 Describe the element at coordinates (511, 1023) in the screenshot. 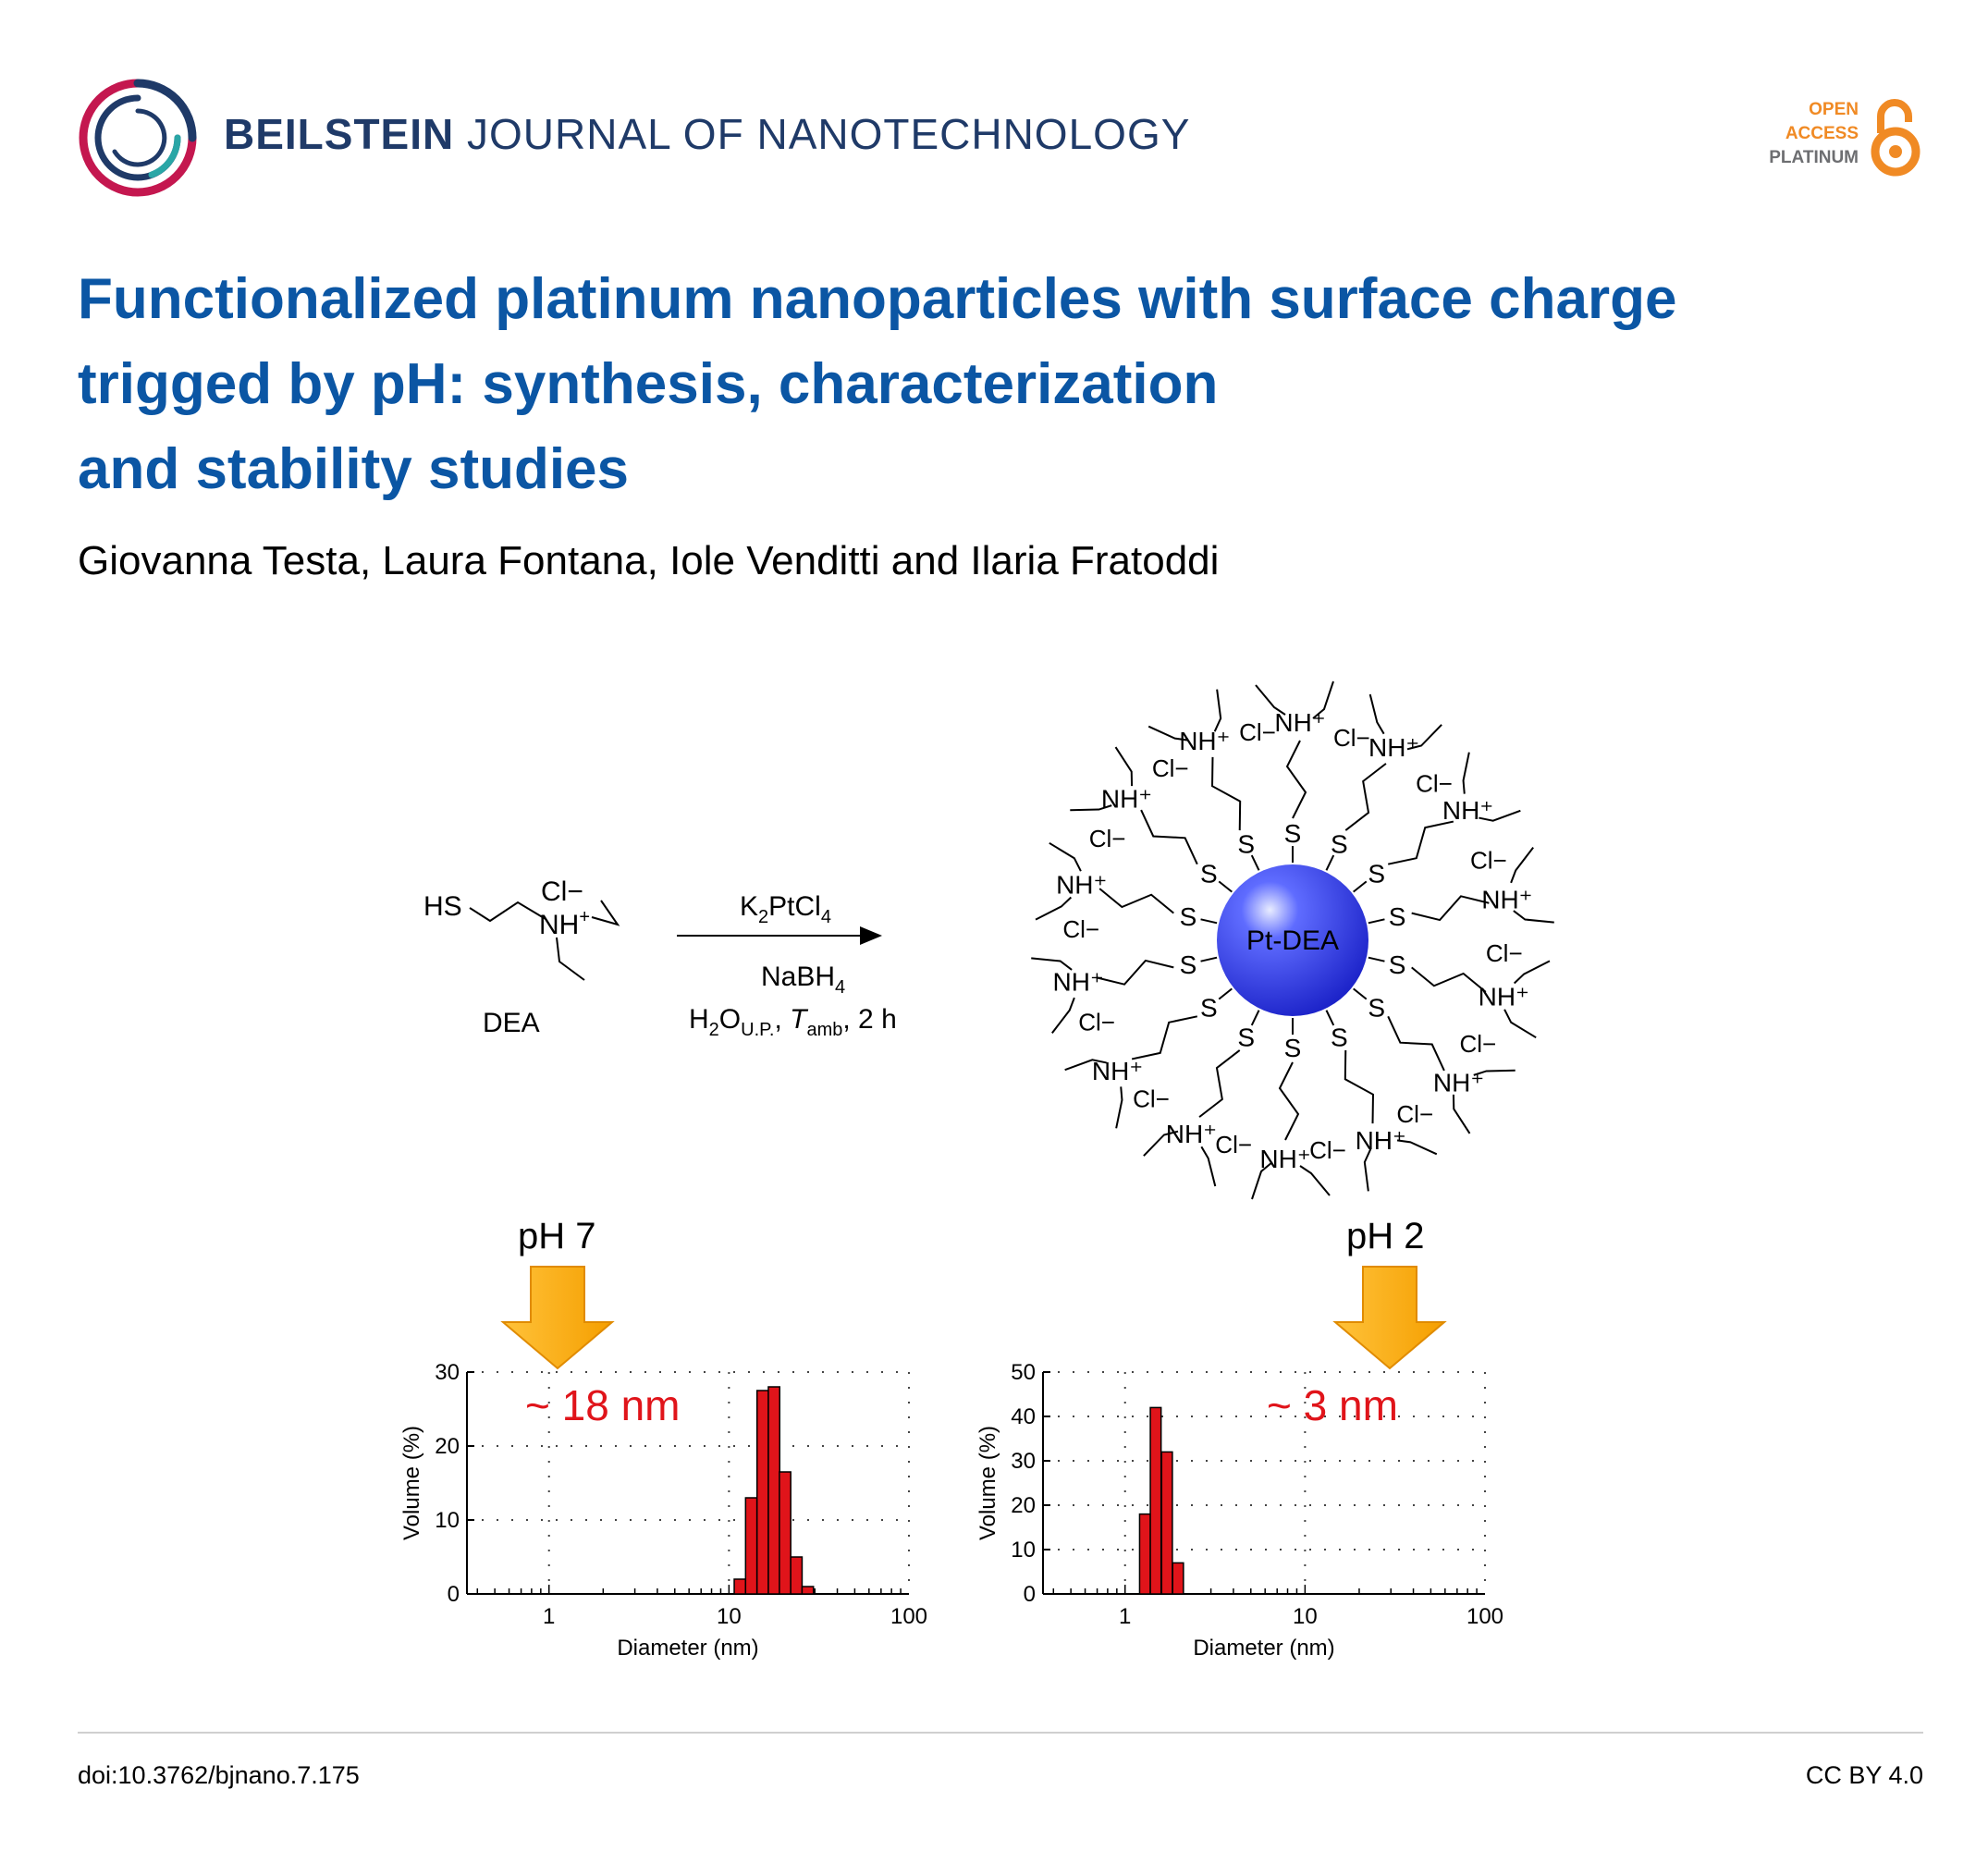

I see `dea-label: DEA` at that location.